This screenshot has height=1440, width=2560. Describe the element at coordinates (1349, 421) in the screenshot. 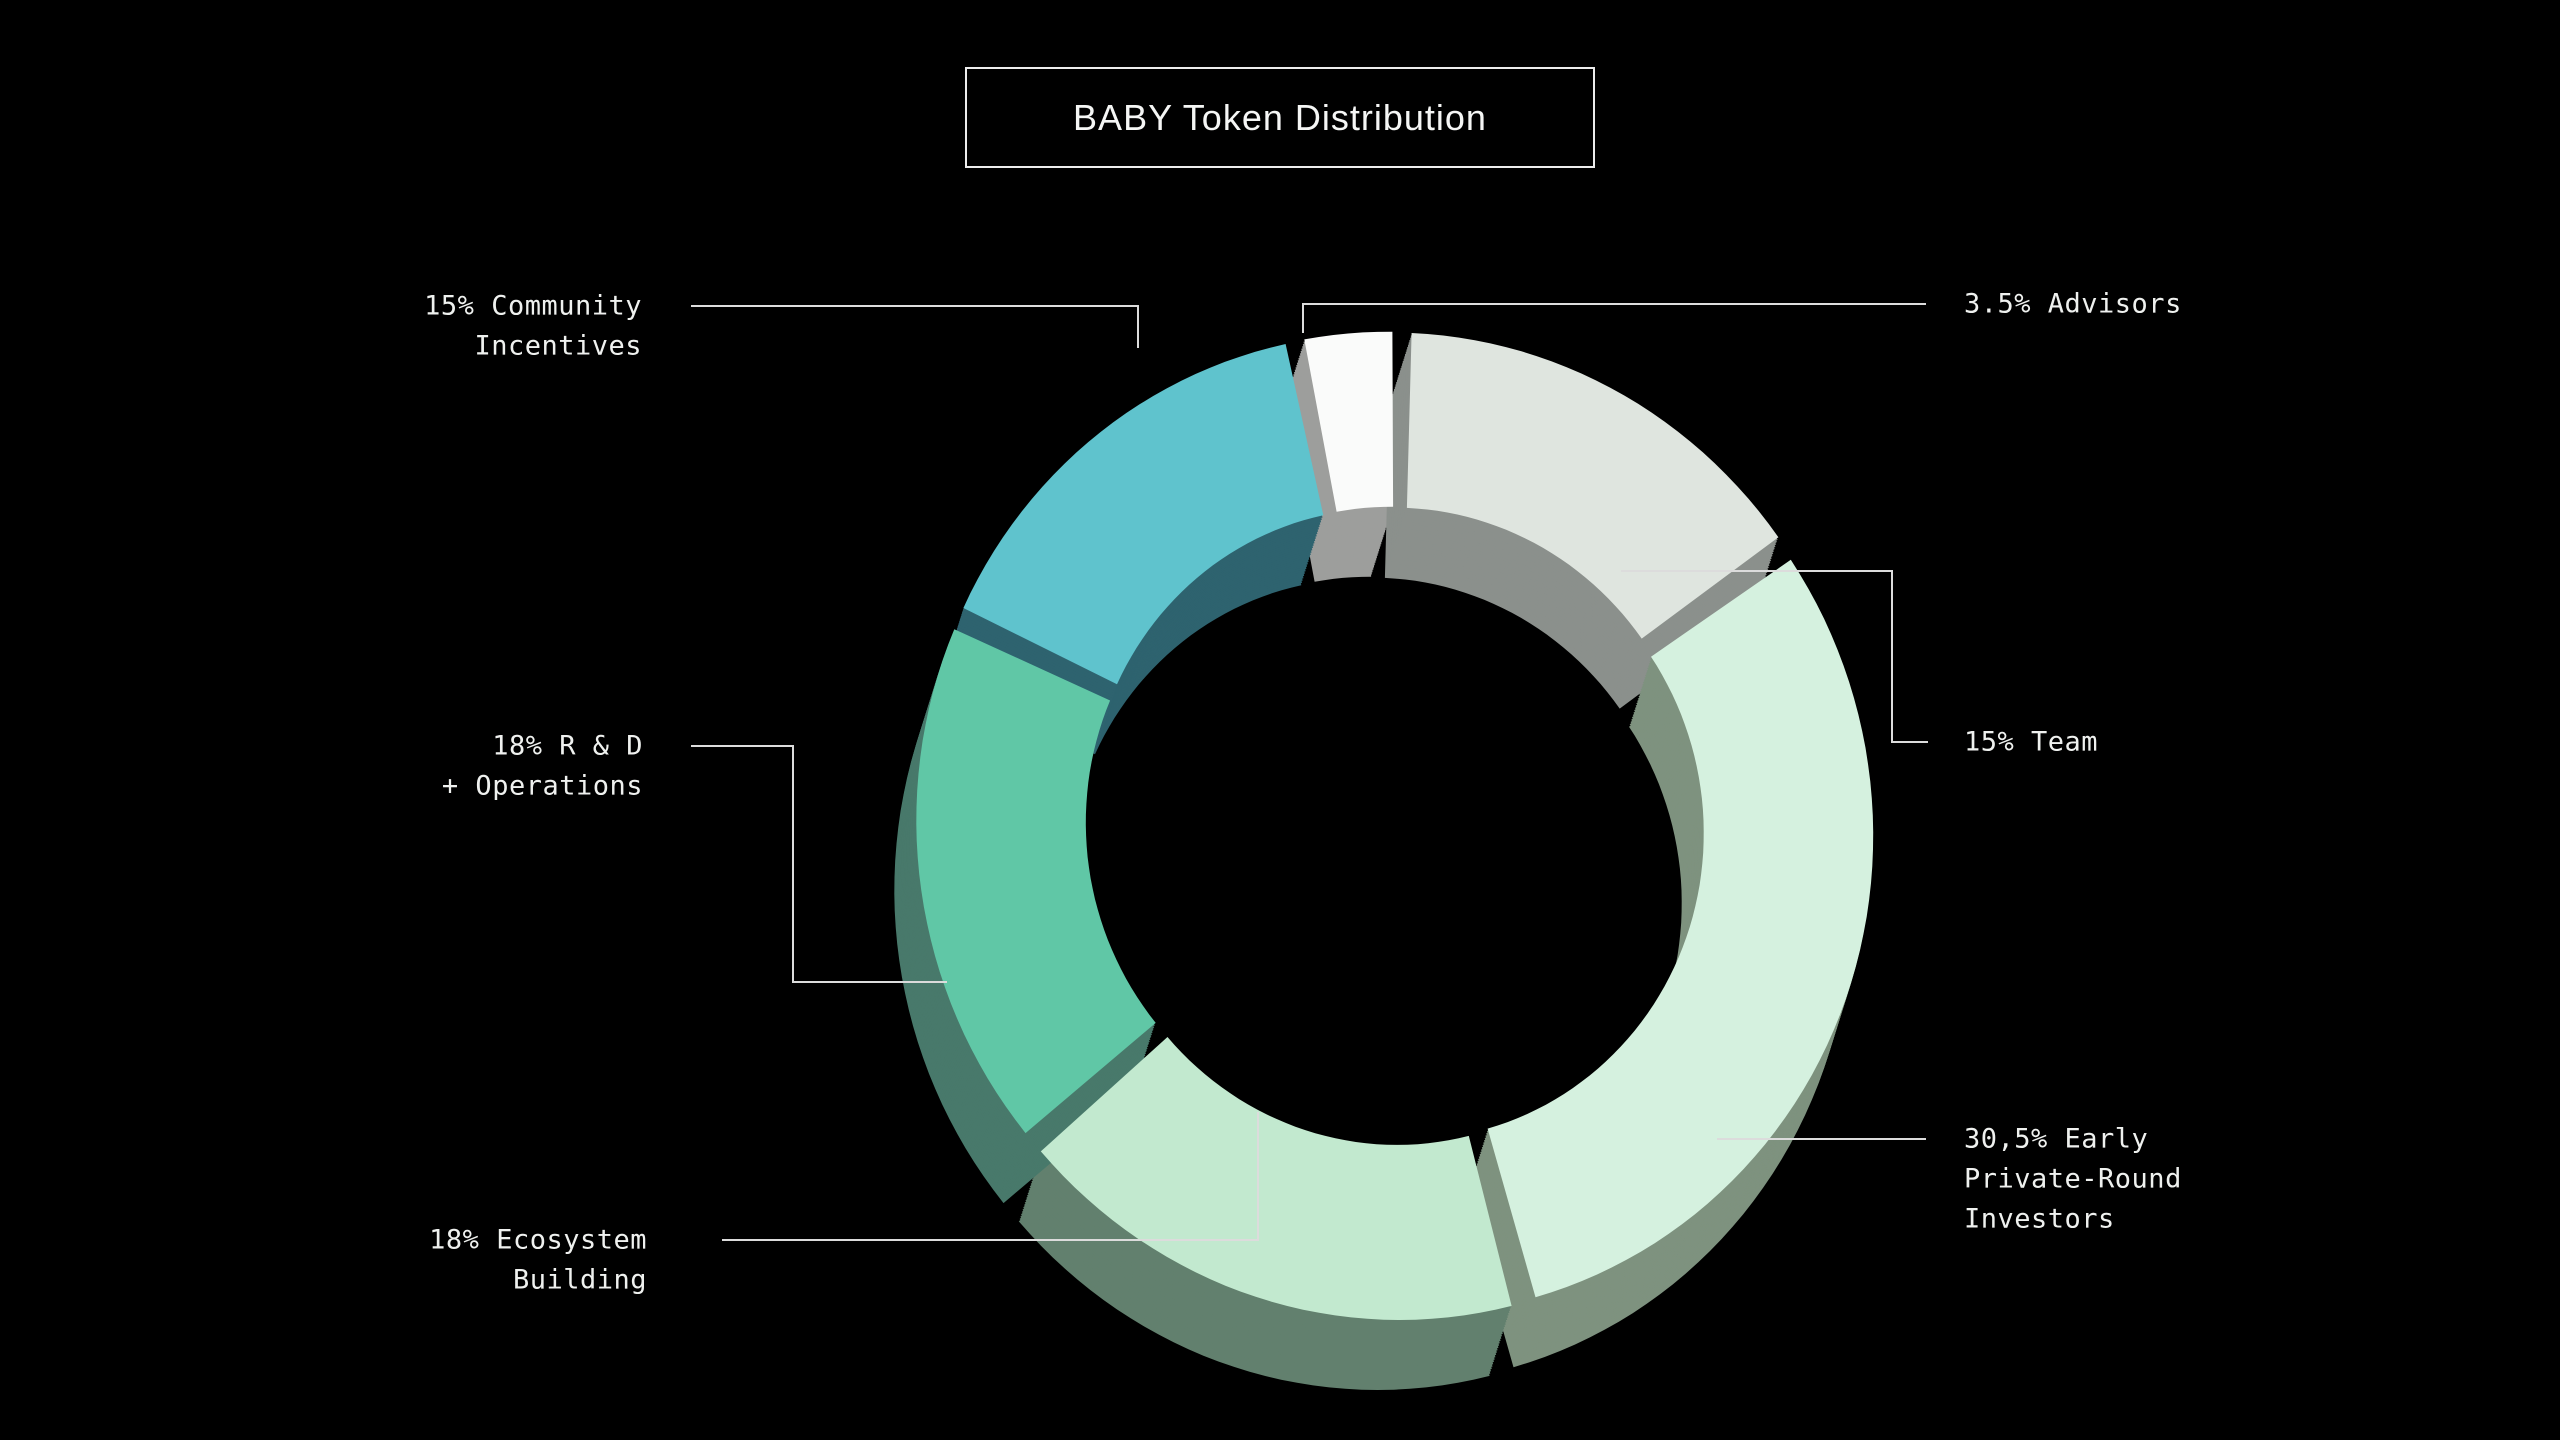

I see `donut-segment-advisors` at that location.